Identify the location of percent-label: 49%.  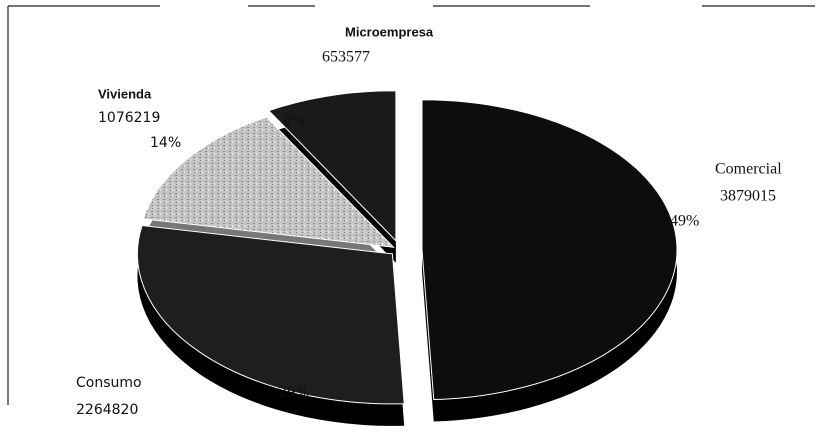
(684, 221).